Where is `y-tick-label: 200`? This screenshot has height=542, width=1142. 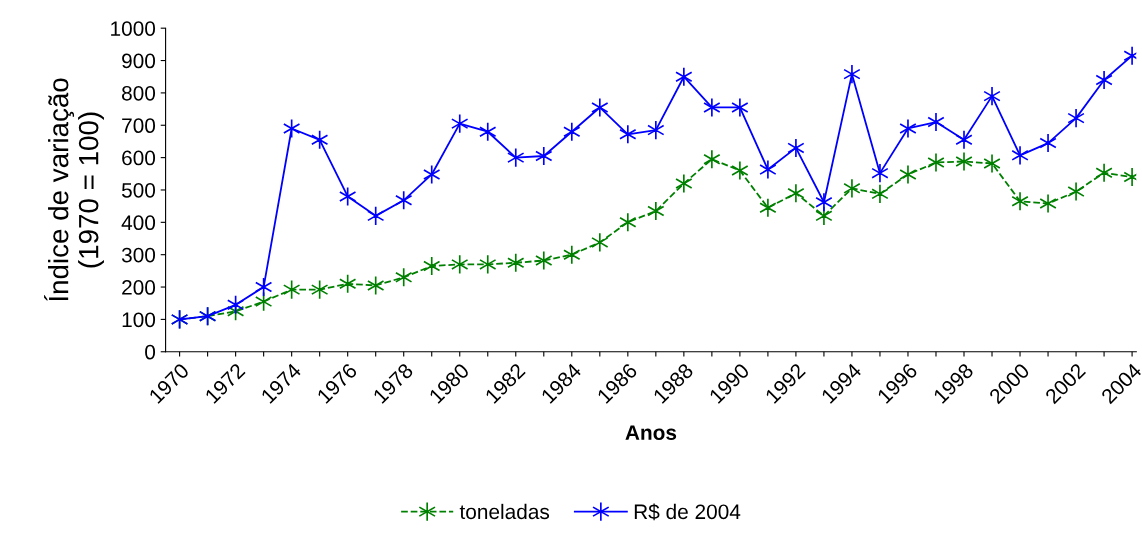 y-tick-label: 200 is located at coordinates (139, 287).